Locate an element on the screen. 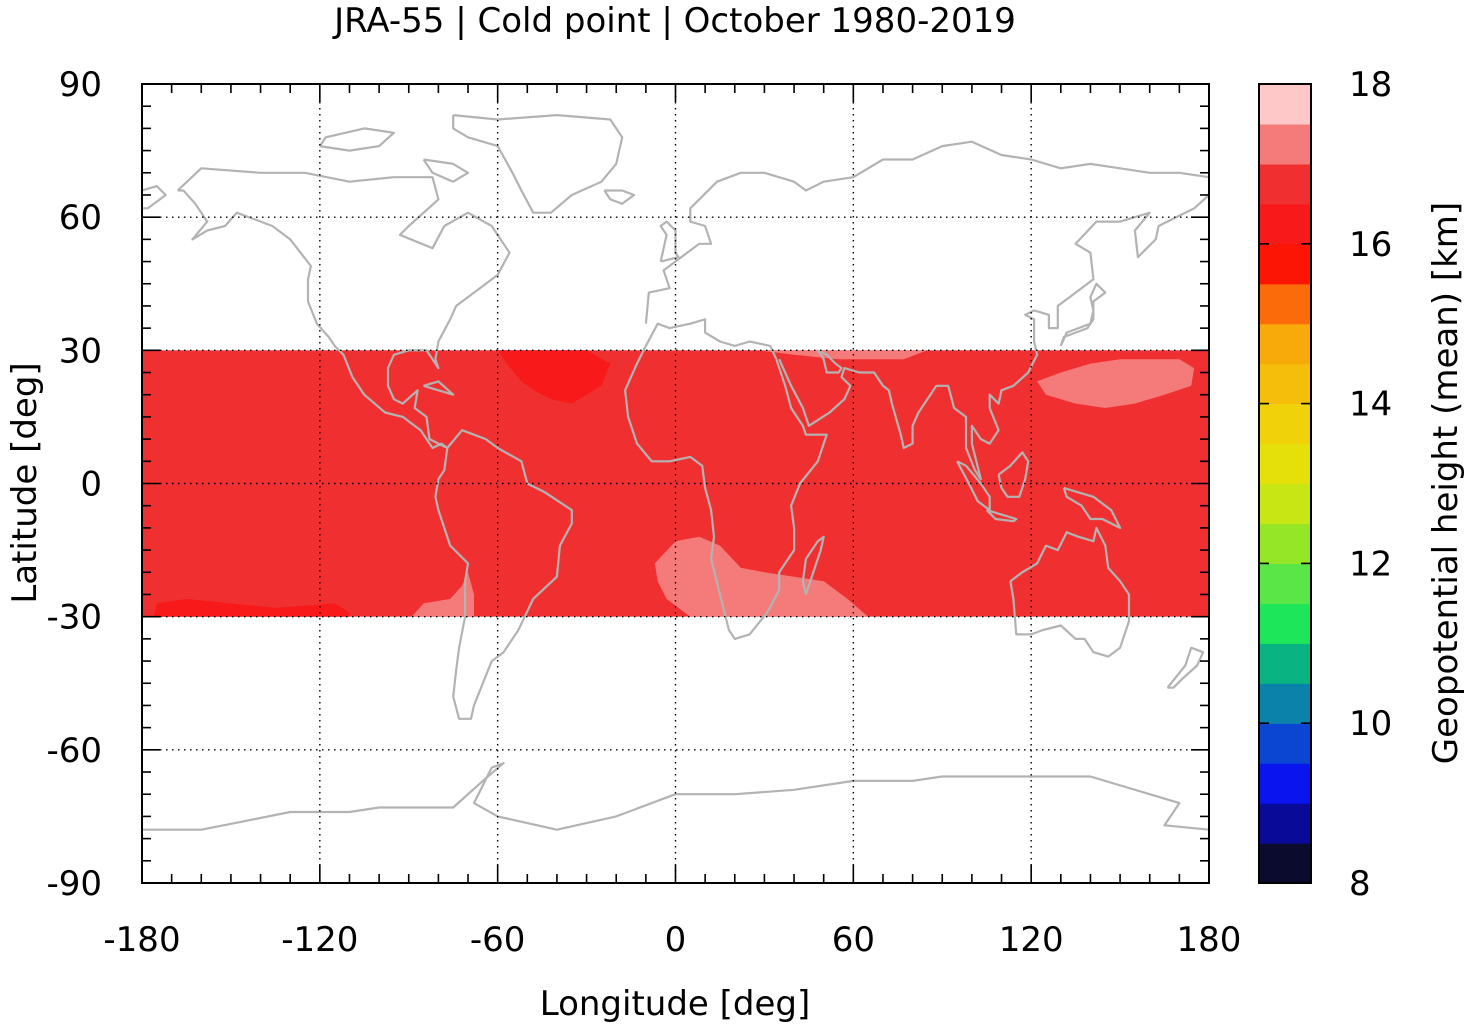  y-tick-label: 60 is located at coordinates (80, 218).